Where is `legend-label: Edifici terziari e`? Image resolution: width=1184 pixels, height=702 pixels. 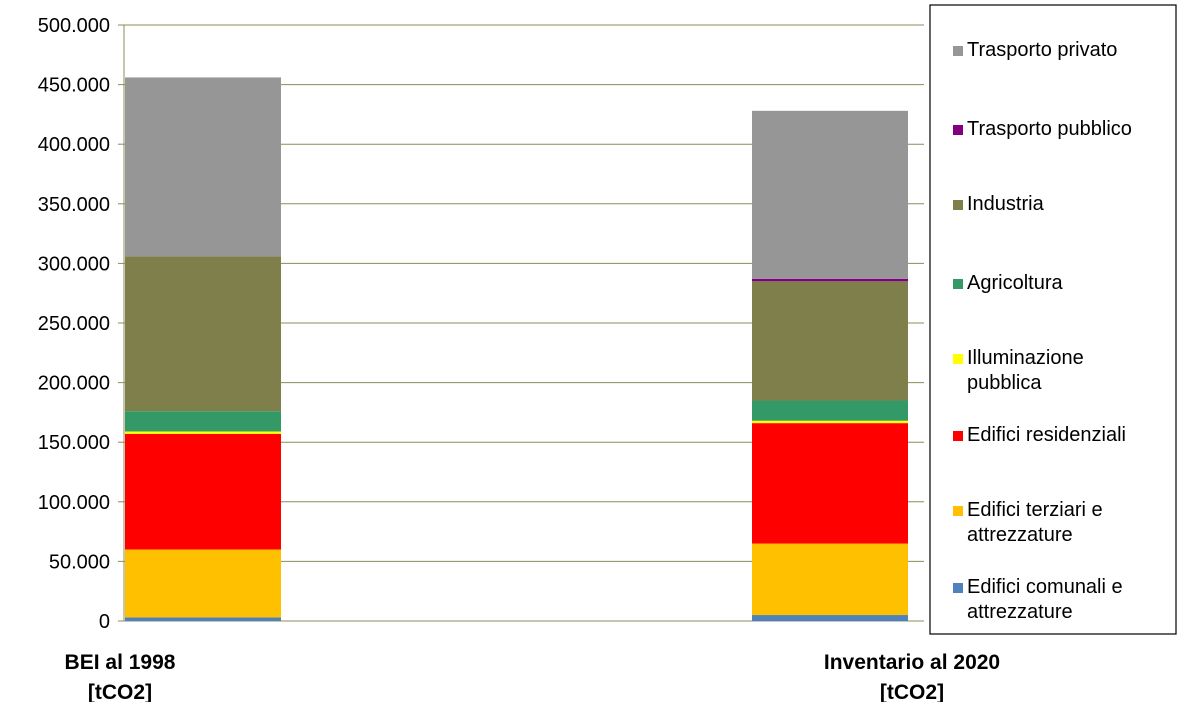 legend-label: Edifici terziari e is located at coordinates (1035, 510).